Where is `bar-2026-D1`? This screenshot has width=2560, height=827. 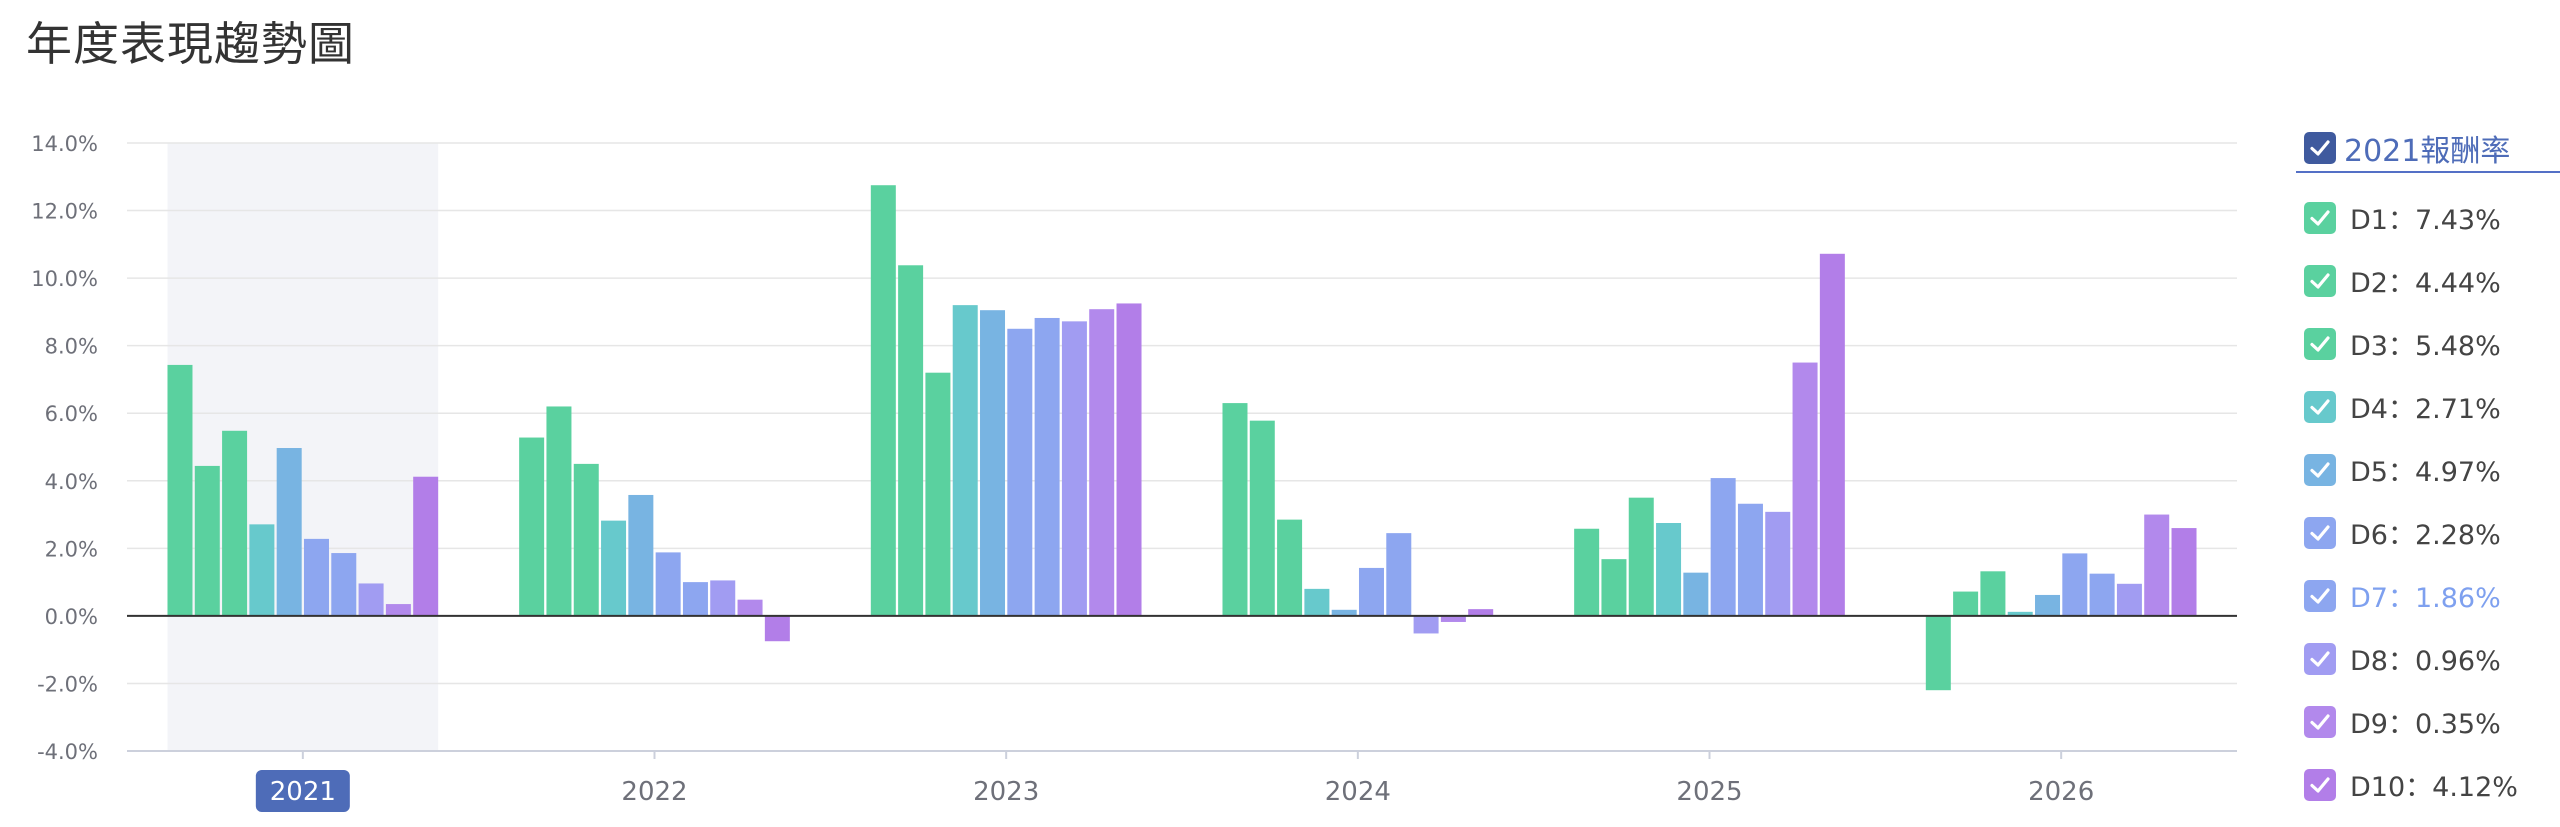
bar-2026-D1 is located at coordinates (1938, 653).